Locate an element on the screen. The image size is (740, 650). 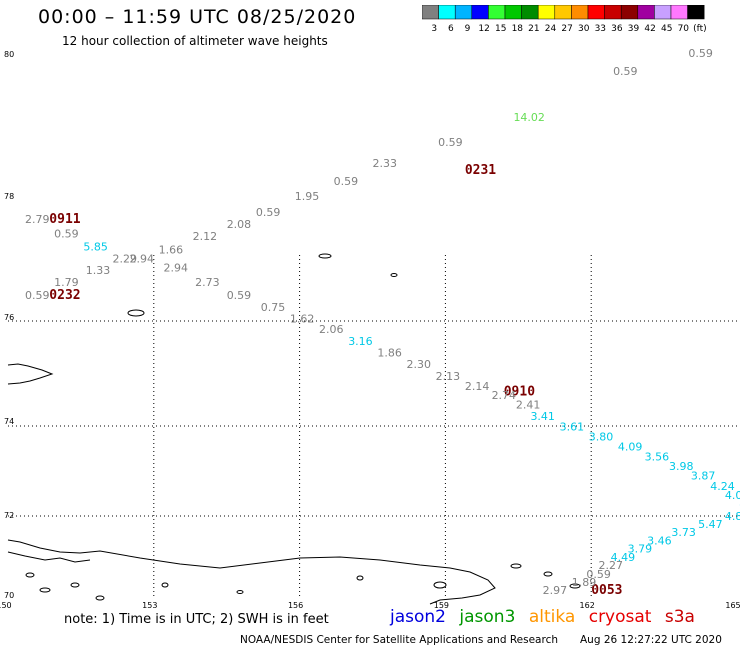
latitude-tick-label: 74 is located at coordinates (9, 421).